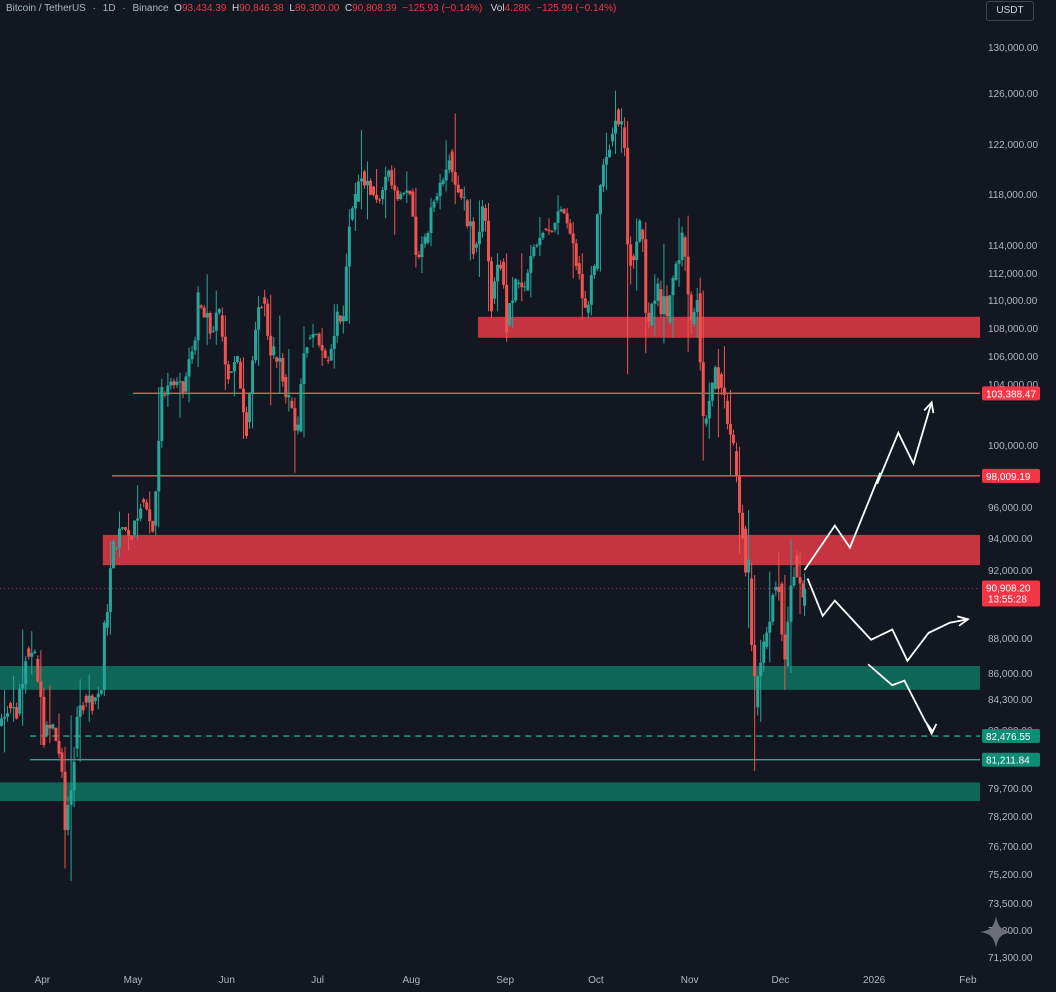 The image size is (1056, 992). I want to click on time-axis: Apr May Jun Jul Aug Sep Oct Nov Dec 2026 Feb, so click(490, 978).